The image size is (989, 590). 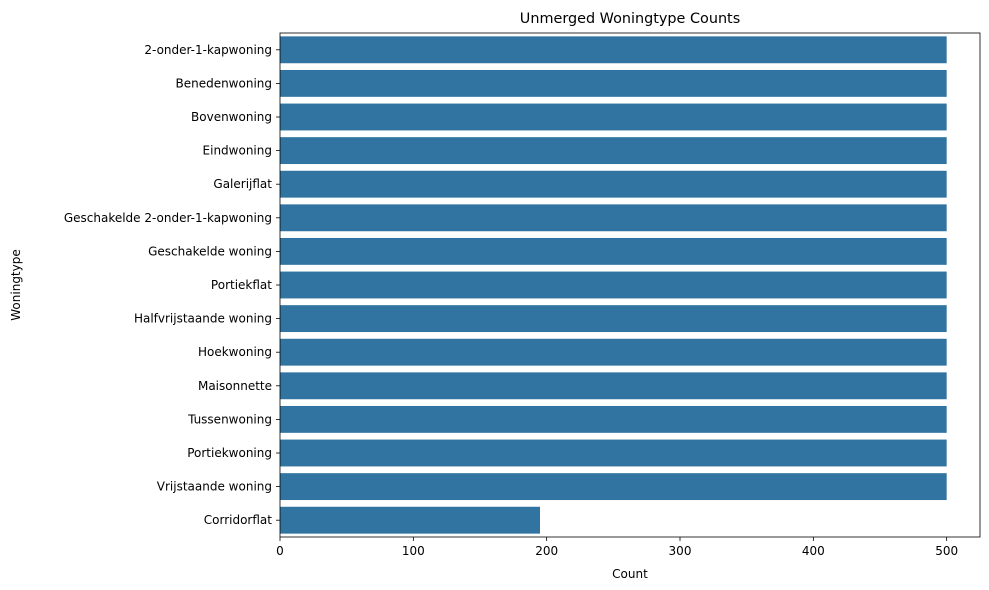 I want to click on y-tick-label: 2-onder-1-kapwoning, so click(x=208, y=50).